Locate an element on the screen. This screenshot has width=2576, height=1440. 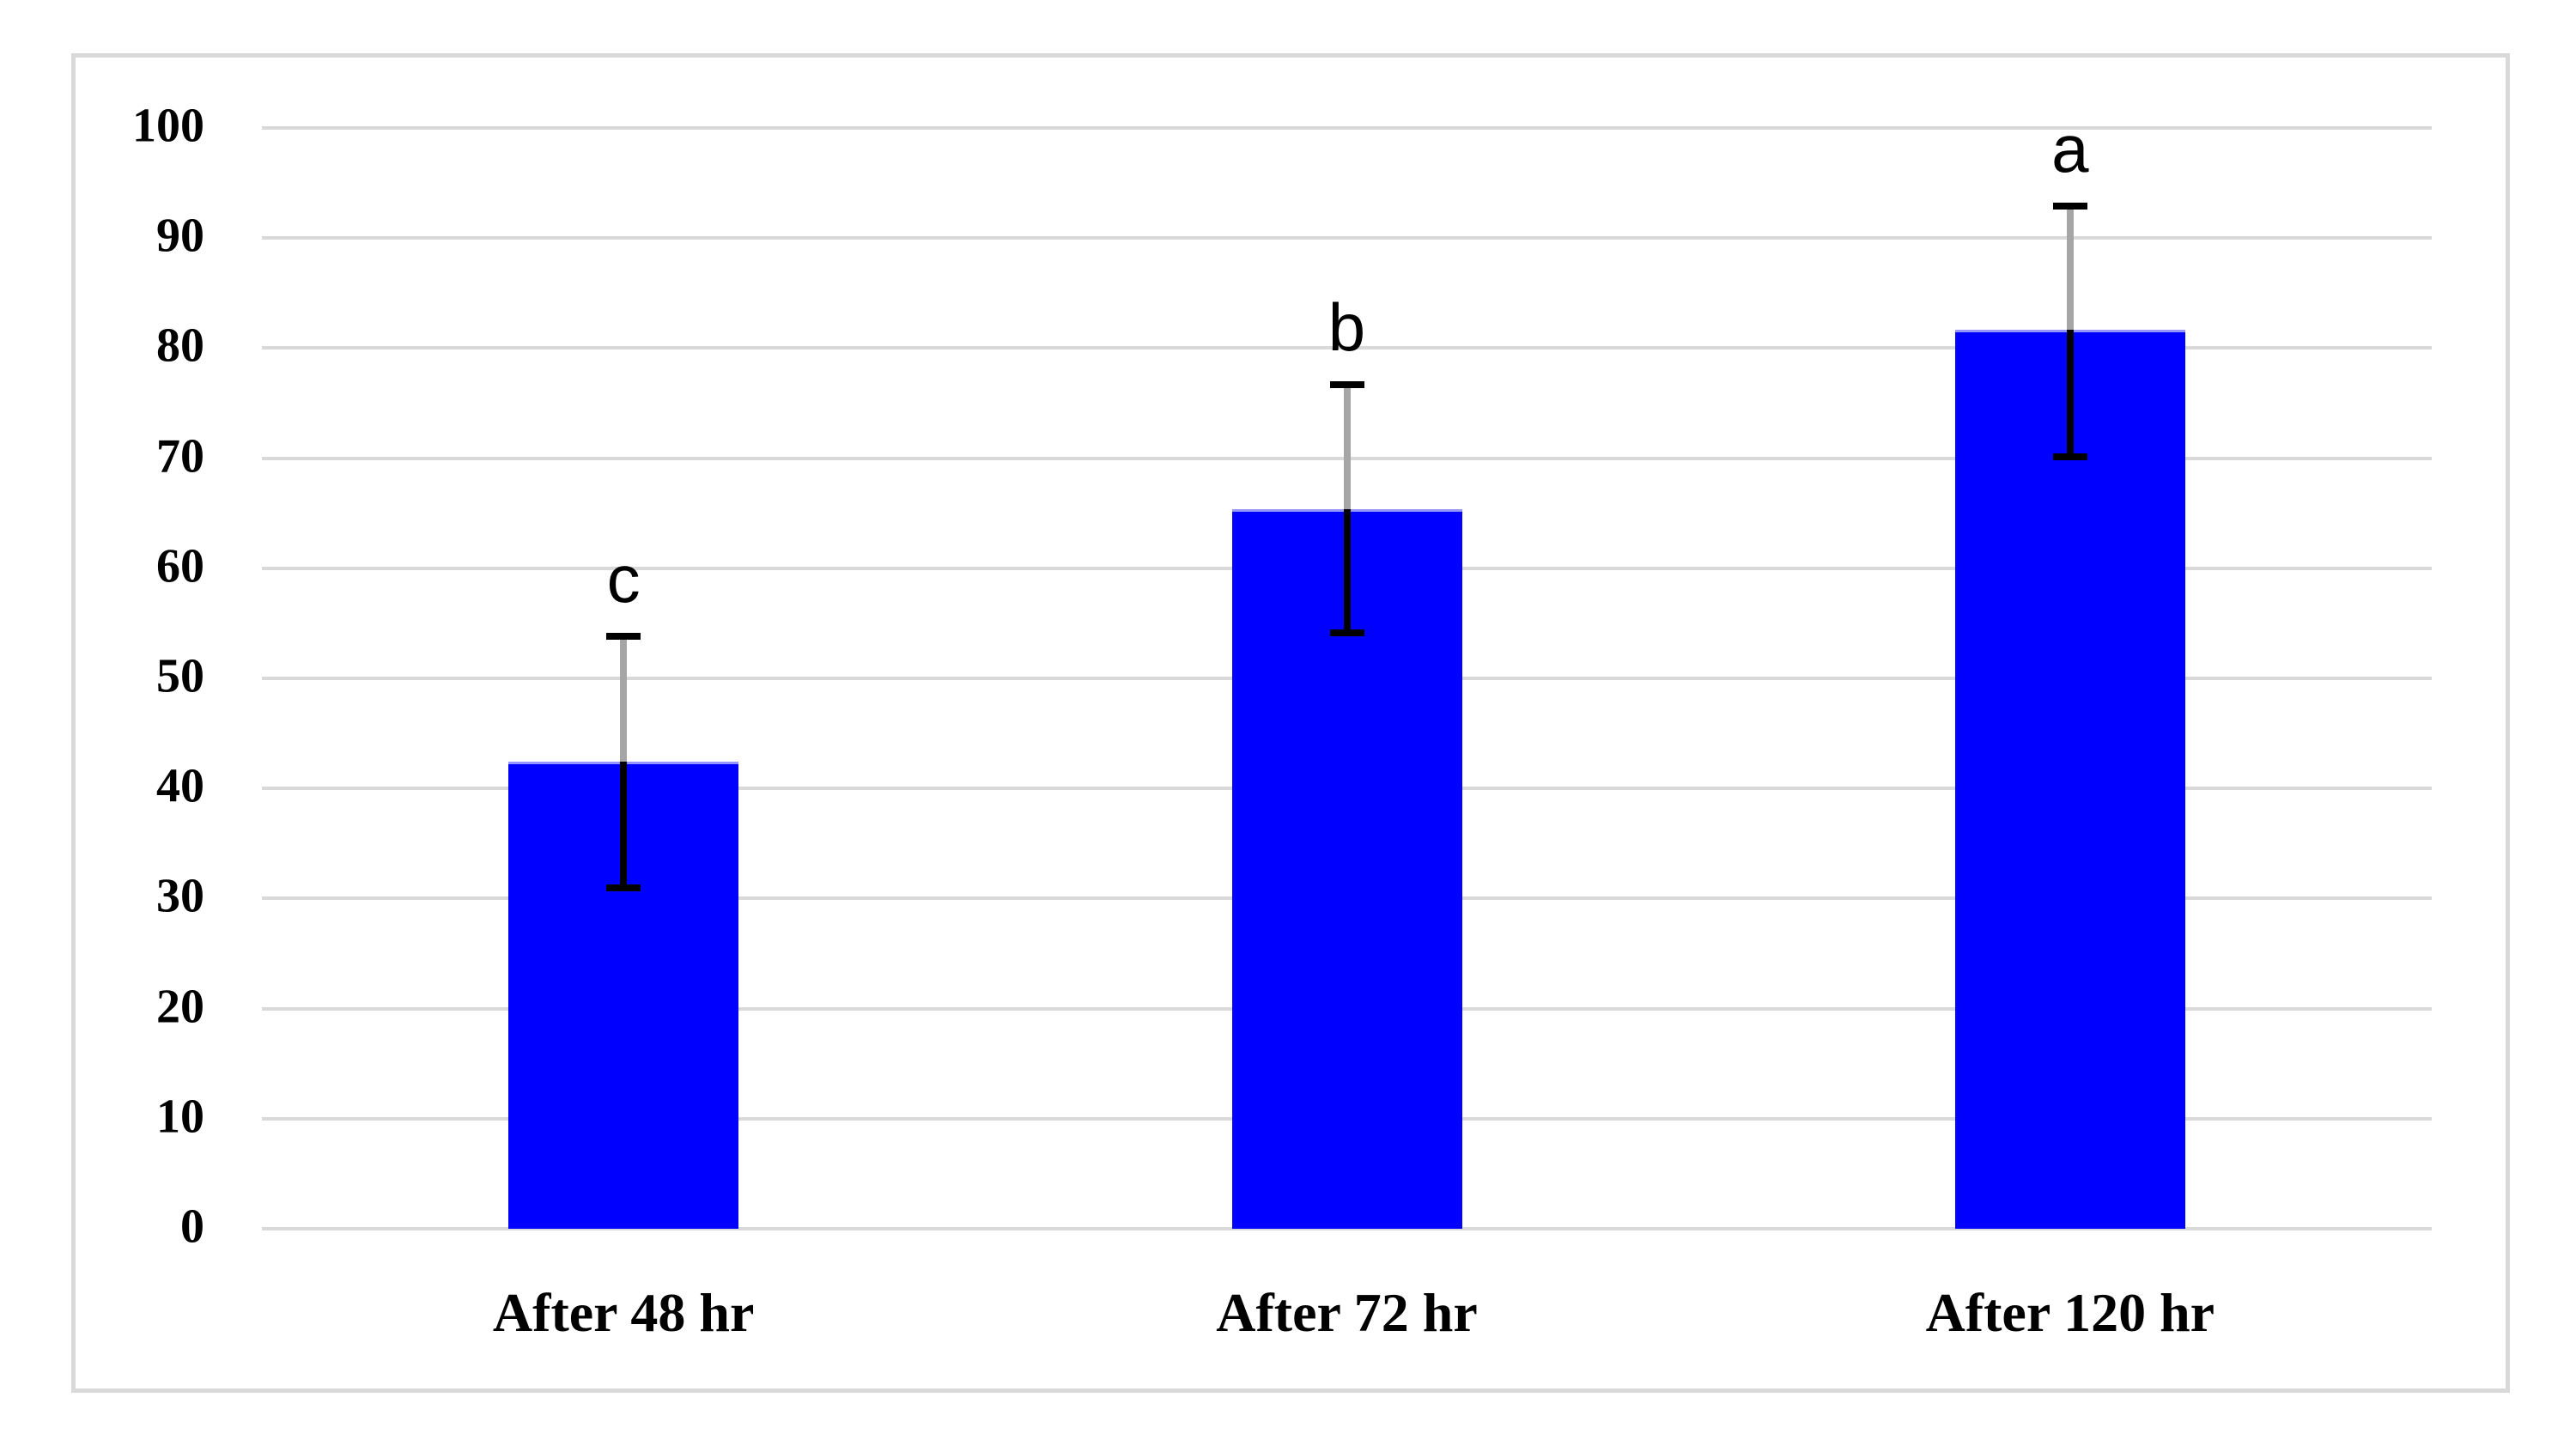
significance-letter-c: c is located at coordinates (623, 579).